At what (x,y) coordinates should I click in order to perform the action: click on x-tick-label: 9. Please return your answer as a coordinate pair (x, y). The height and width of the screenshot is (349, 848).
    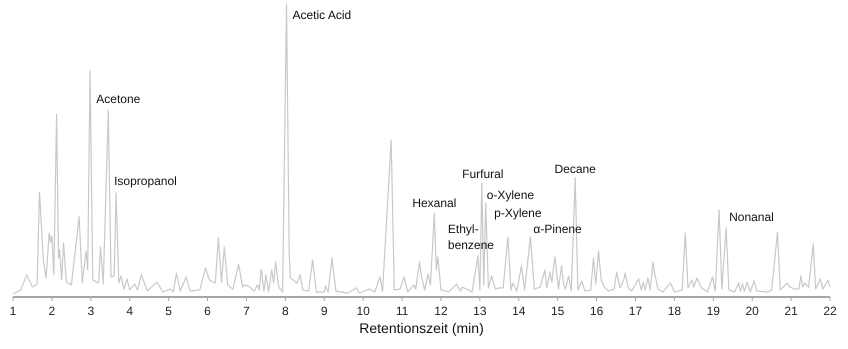
    Looking at the image, I should click on (324, 311).